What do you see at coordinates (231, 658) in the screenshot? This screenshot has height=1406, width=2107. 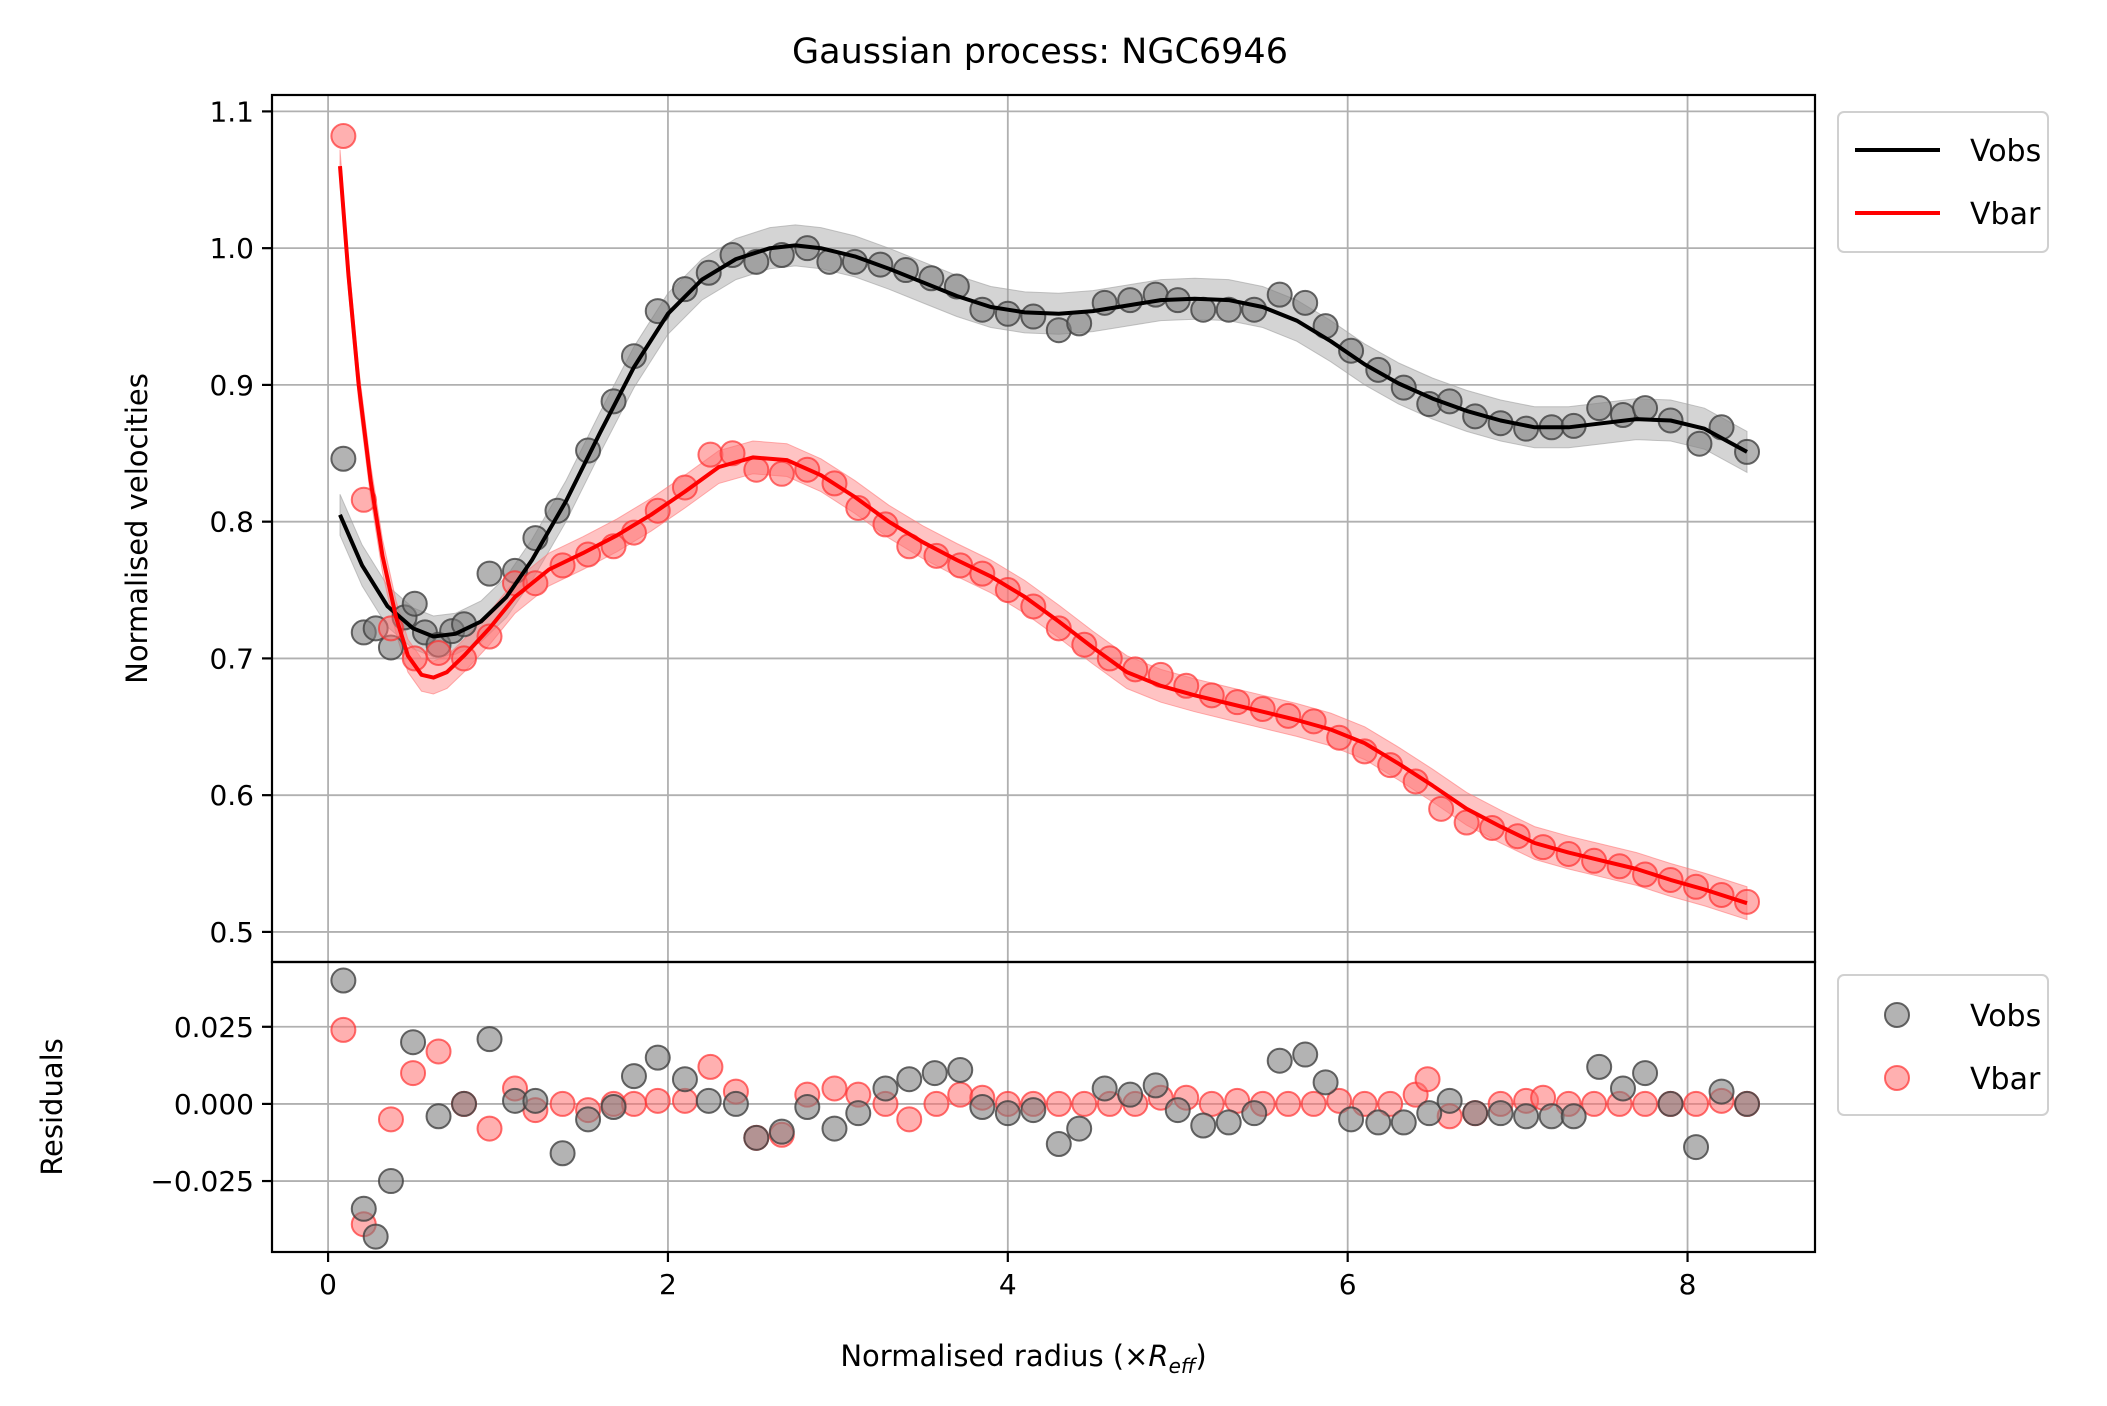 I see `main-ytick-label-2: 0.7` at bounding box center [231, 658].